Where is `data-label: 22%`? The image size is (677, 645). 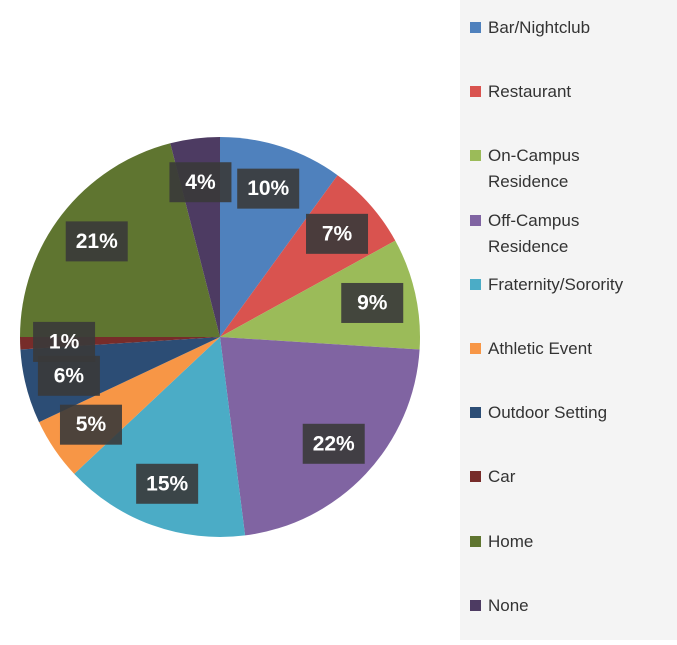
data-label: 22% is located at coordinates (334, 443).